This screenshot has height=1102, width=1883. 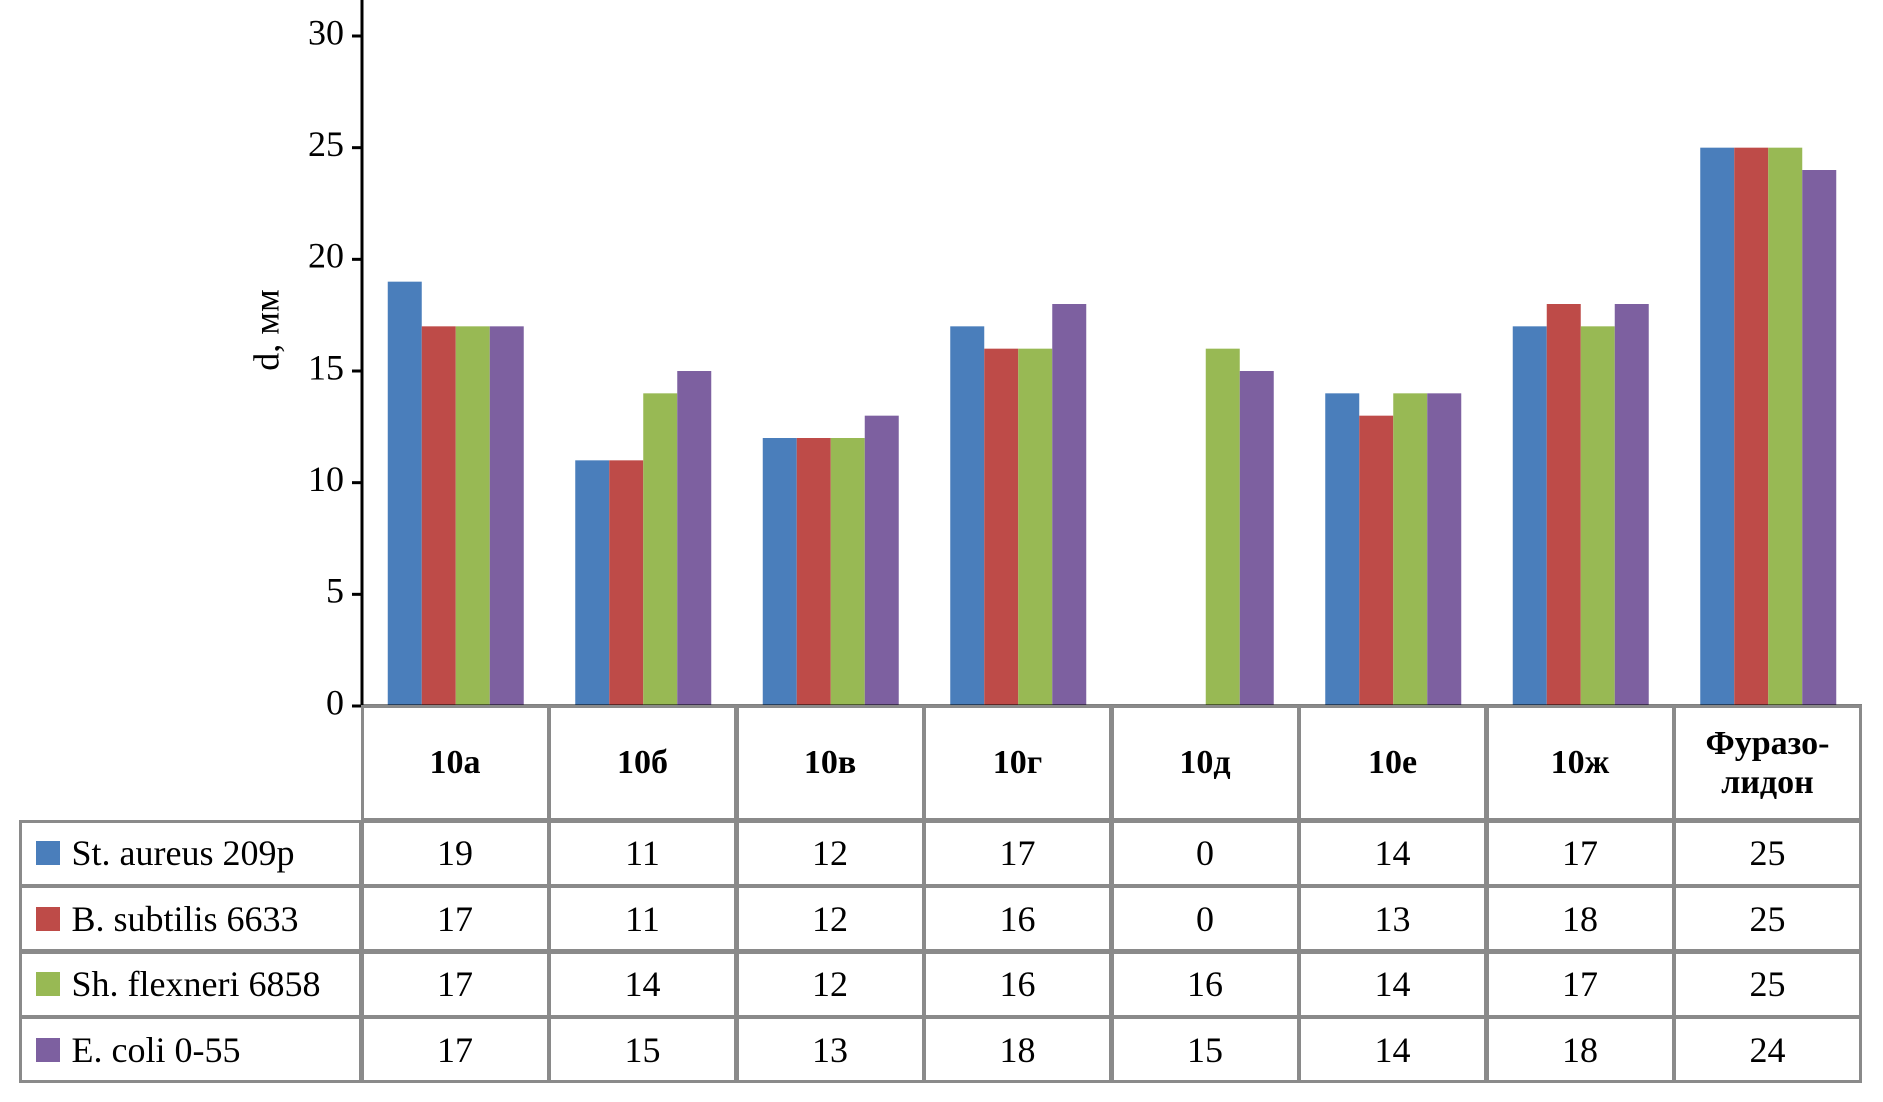 I want to click on legend-label: Sh. flexneri 6858, so click(x=196, y=984).